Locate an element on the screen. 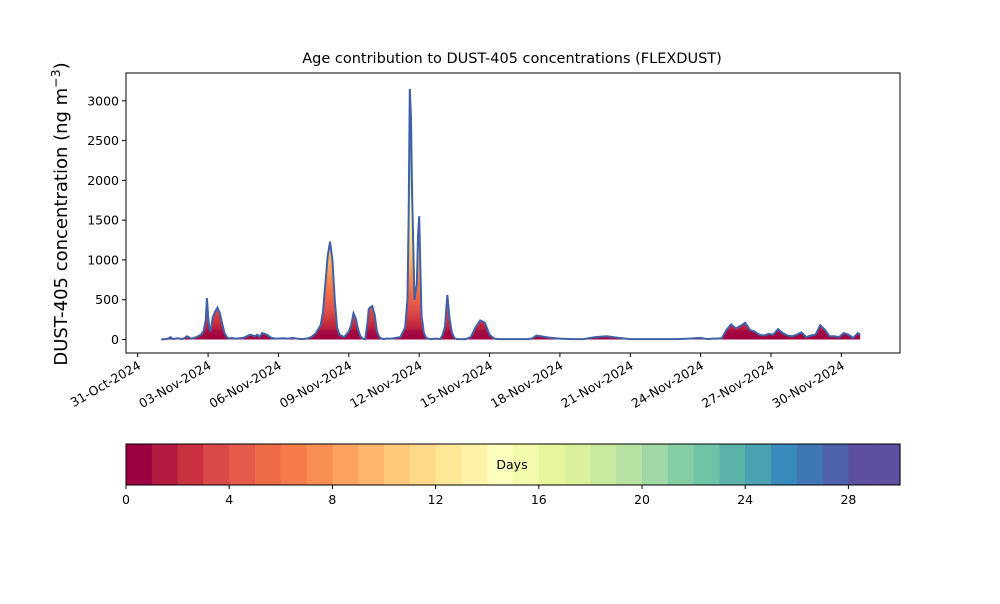 The width and height of the screenshot is (1000, 604). colorbar-tick-label: 4 is located at coordinates (229, 499).